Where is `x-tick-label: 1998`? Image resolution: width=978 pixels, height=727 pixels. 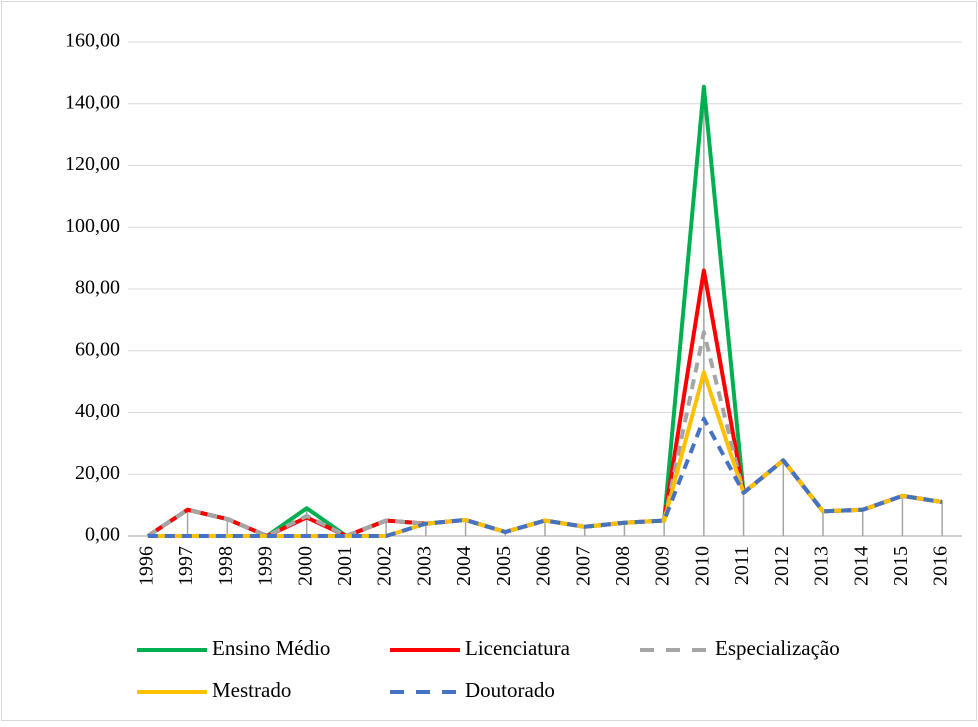
x-tick-label: 1998 is located at coordinates (226, 566).